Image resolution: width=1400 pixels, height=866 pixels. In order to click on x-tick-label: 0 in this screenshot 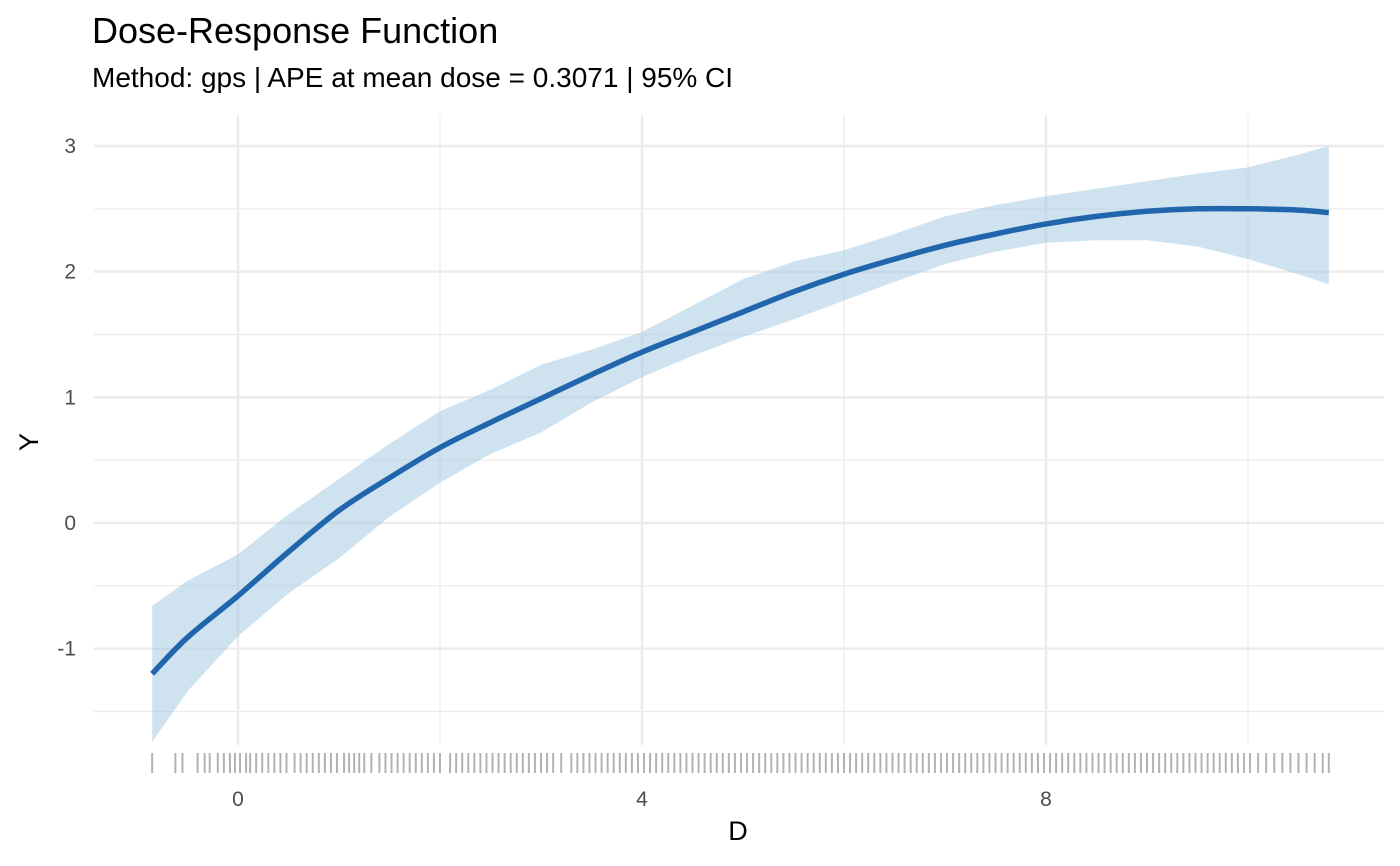, I will do `click(238, 799)`.